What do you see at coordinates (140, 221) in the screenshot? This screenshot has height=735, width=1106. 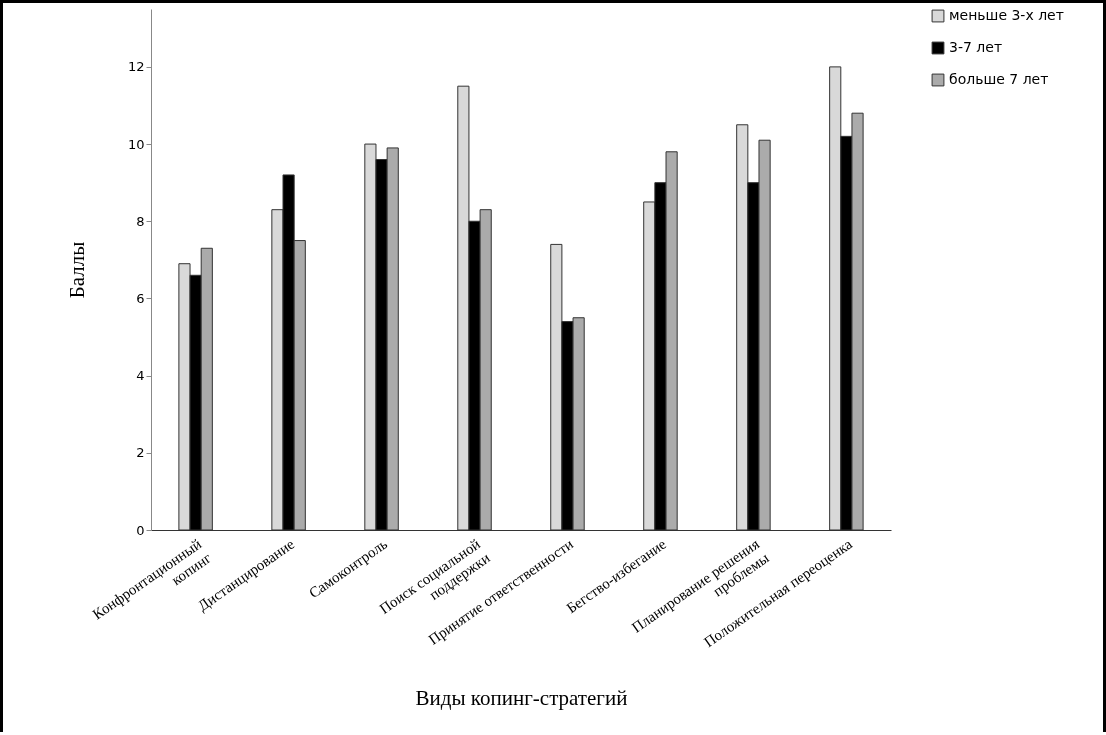 I see `y-tick-label: 8` at bounding box center [140, 221].